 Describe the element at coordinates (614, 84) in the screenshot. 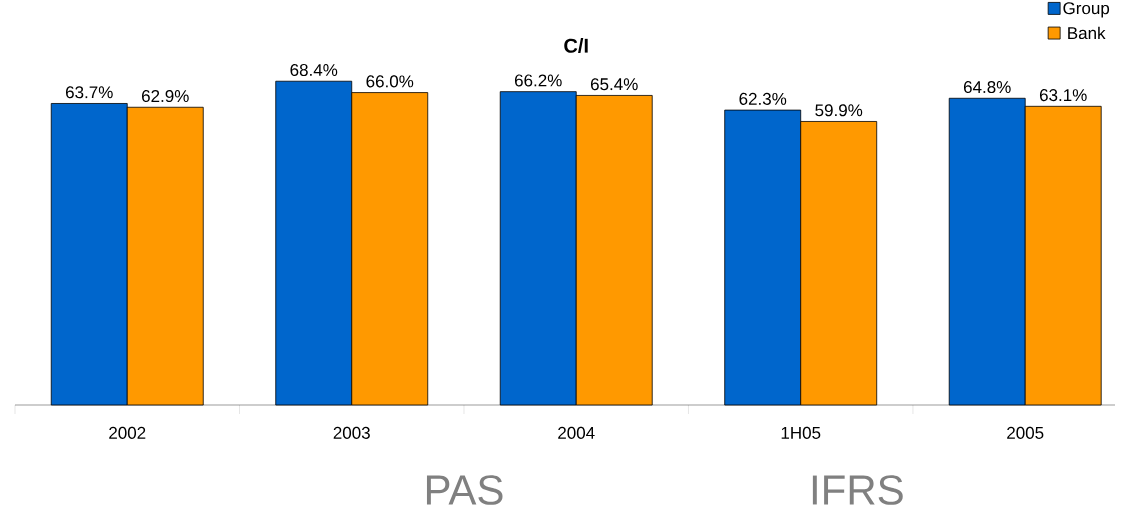

I see `data-label: 65.4%` at that location.